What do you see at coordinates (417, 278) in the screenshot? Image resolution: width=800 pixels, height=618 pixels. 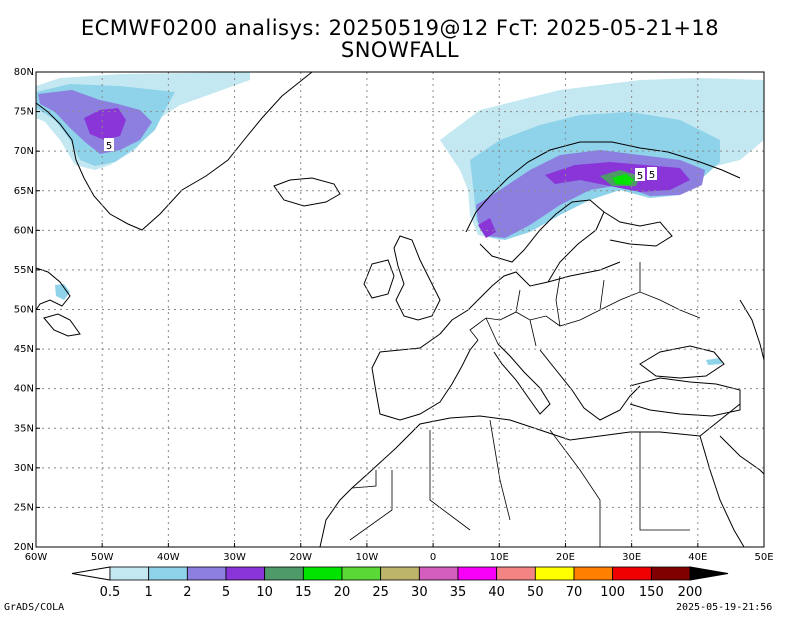 I see `coast-great-britain` at bounding box center [417, 278].